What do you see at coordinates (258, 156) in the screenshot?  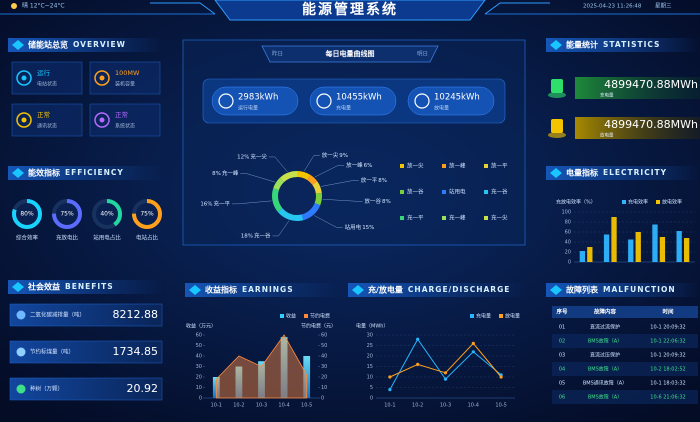 I see `pie-label: 充一尖` at bounding box center [258, 156].